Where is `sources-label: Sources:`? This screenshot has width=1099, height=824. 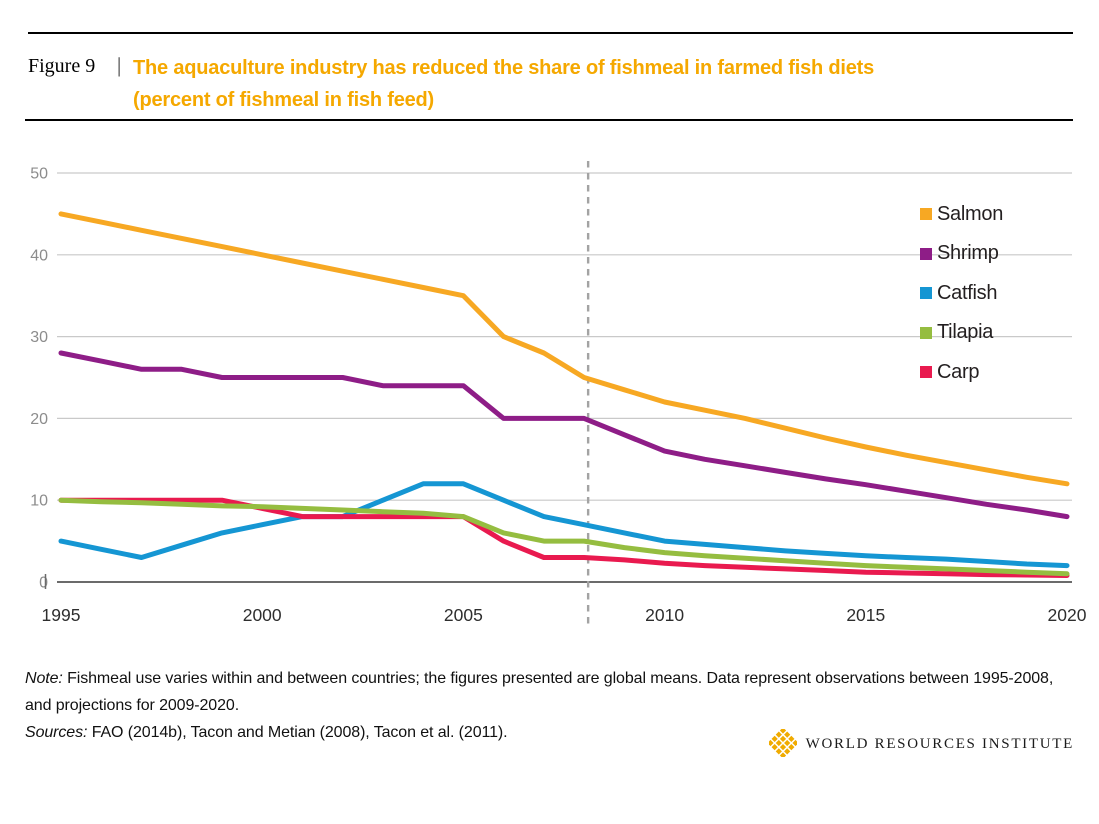
sources-label: Sources: is located at coordinates (56, 732).